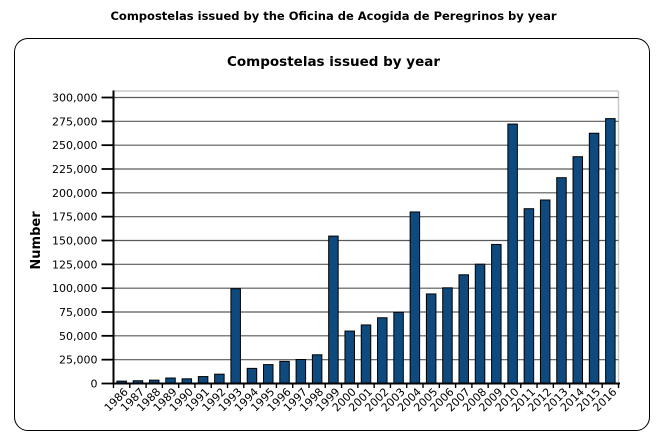 Image resolution: width=667 pixels, height=447 pixels. What do you see at coordinates (75, 121) in the screenshot?
I see `y-tick-label: 275,000` at bounding box center [75, 121].